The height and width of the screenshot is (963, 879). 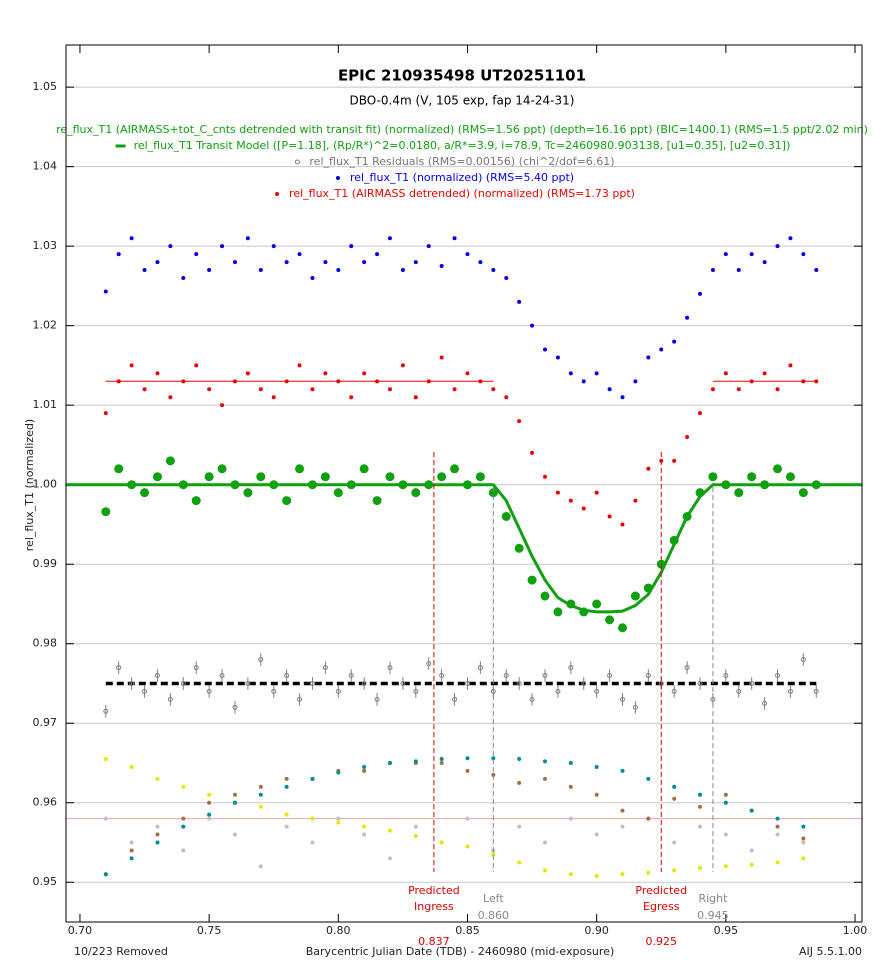 I want to click on y-tick-label: 1.04, so click(x=45, y=166).